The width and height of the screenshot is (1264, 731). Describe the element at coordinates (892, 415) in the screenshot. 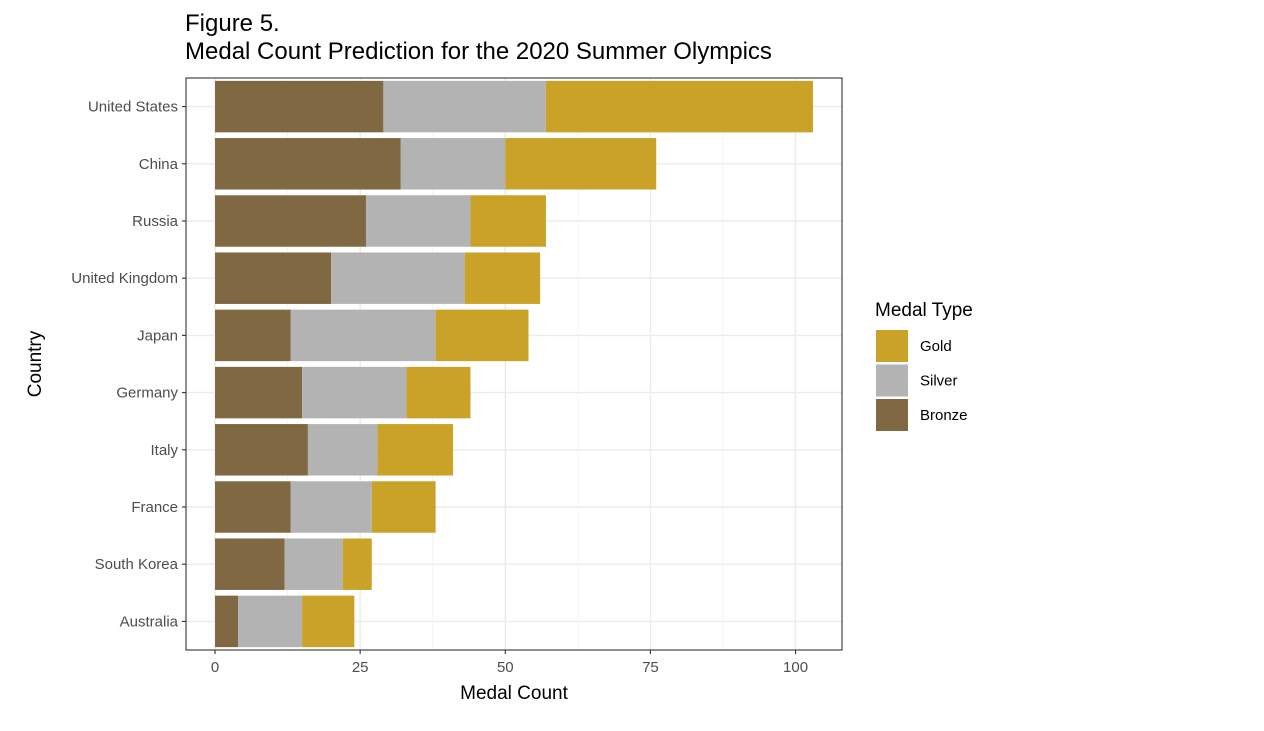

I see `legend-key-bronze` at that location.